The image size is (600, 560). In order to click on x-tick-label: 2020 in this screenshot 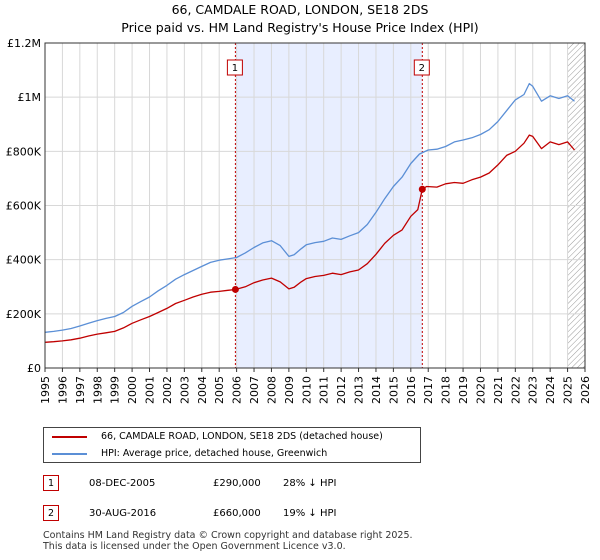, I will do `click(480, 390)`.